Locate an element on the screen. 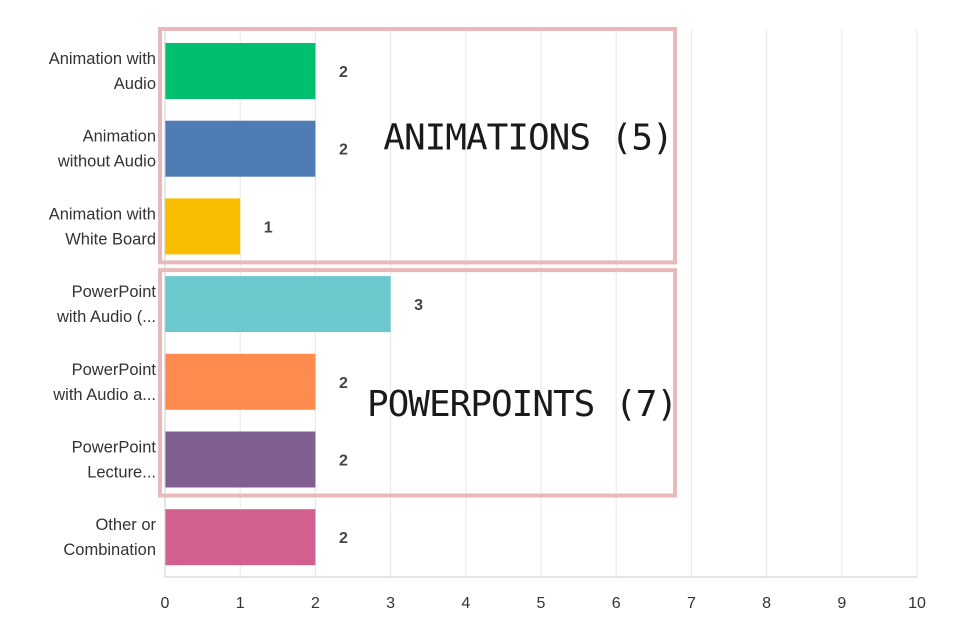 The height and width of the screenshot is (636, 961). x-tick-label-0: 0 is located at coordinates (165, 603).